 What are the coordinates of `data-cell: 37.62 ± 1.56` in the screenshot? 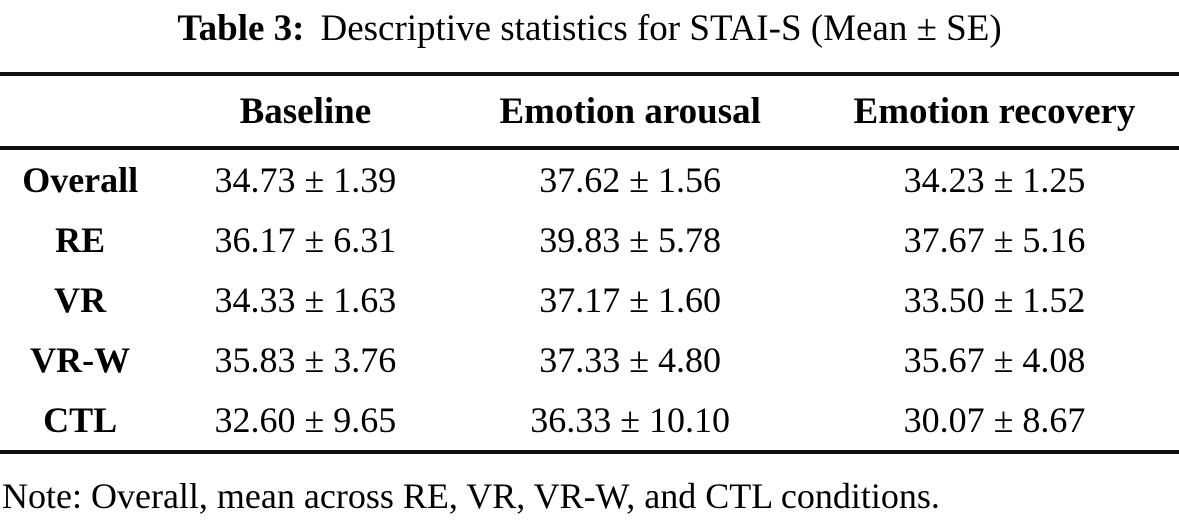 It's located at (630, 180).